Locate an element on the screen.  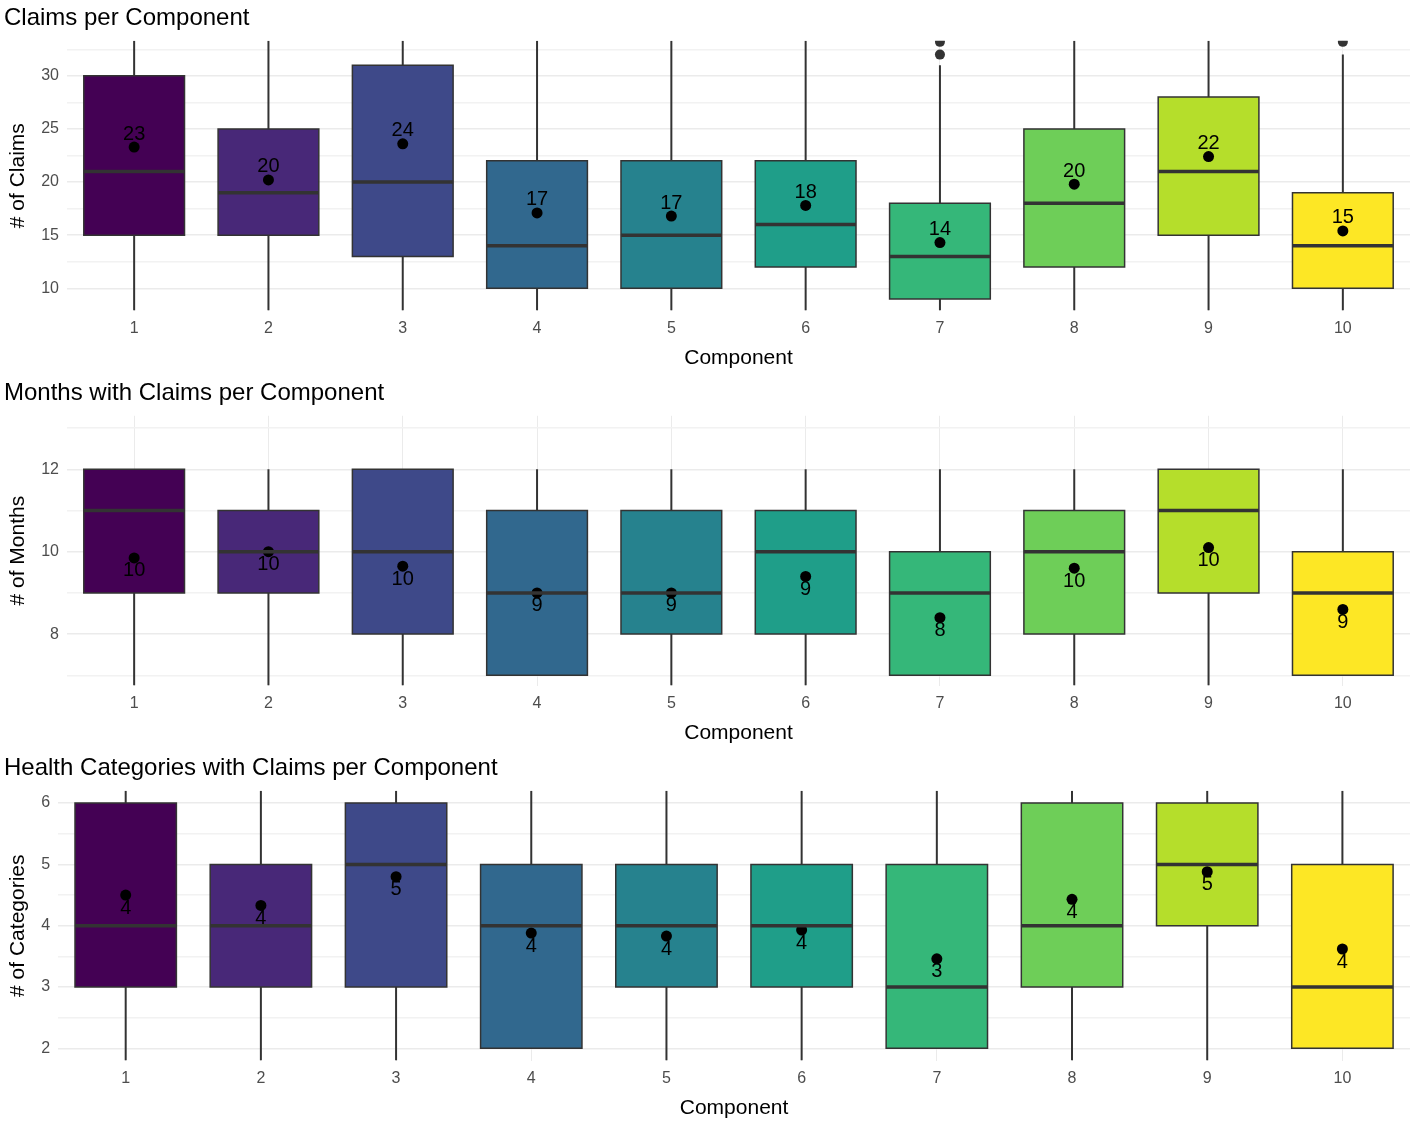
y-axis-title: # of Claims is located at coordinates (17, 176).